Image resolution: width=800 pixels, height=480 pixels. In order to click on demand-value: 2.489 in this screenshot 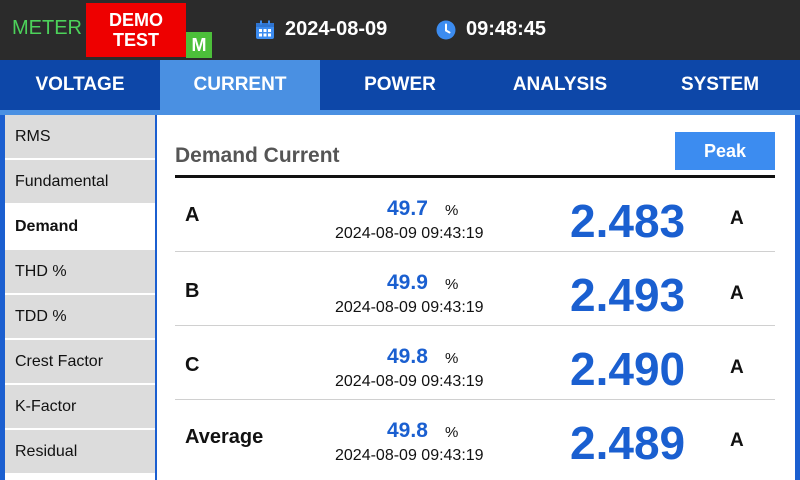, I will do `click(628, 443)`.